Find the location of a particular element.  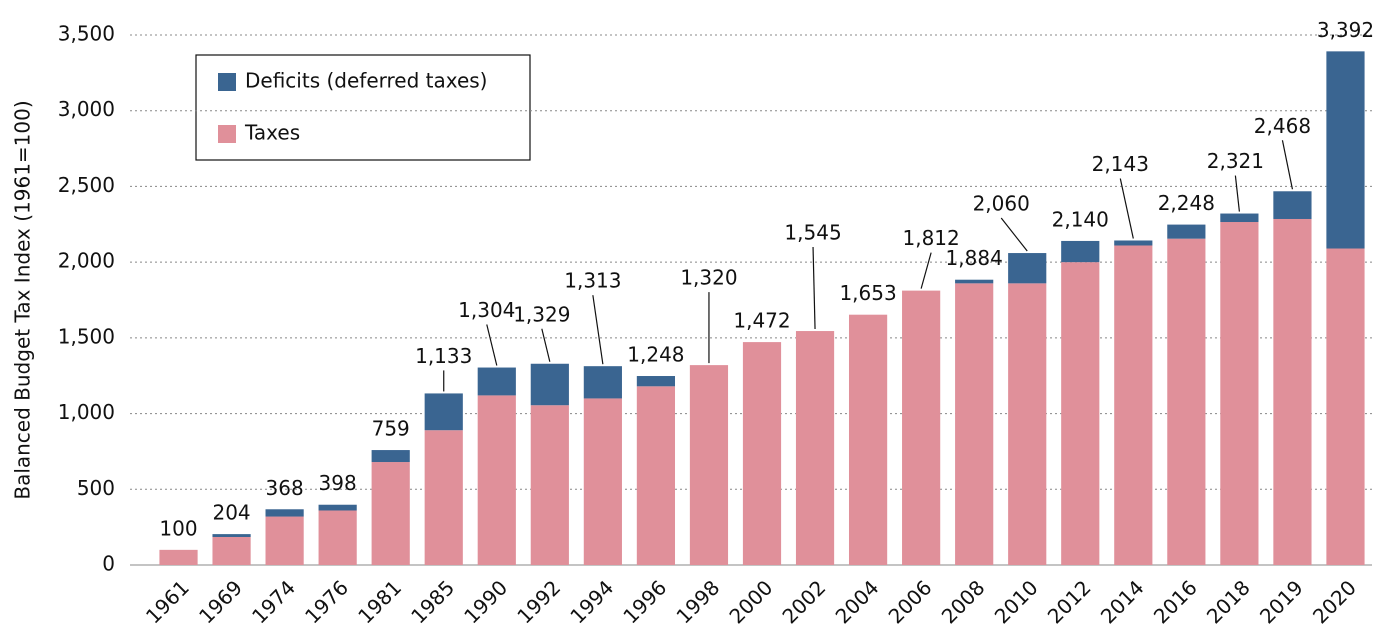

total-label: 2,468 is located at coordinates (1282, 126).